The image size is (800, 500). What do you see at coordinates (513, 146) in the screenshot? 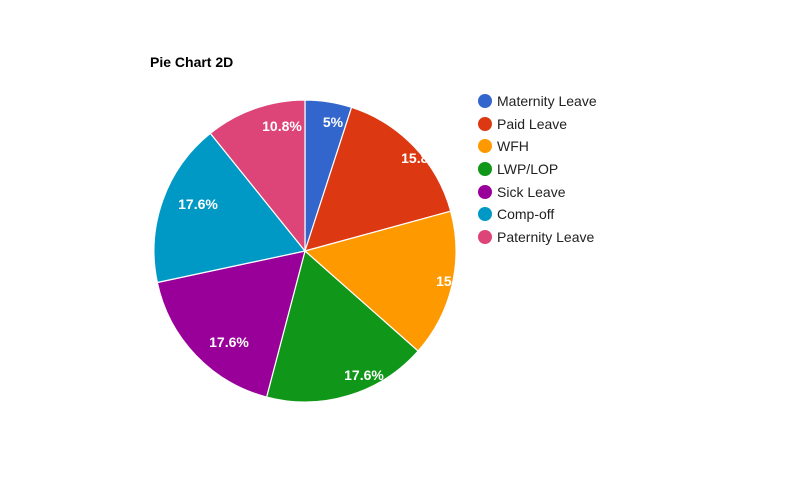
I see `legend-label: WFH` at bounding box center [513, 146].